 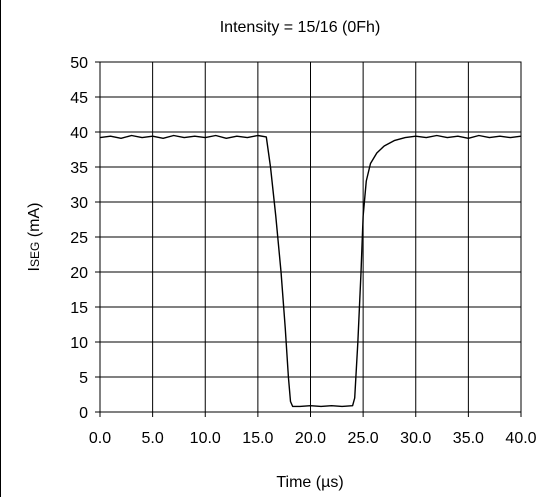 What do you see at coordinates (34, 222) in the screenshot?
I see `y-axis-label-unit: (mA)` at bounding box center [34, 222].